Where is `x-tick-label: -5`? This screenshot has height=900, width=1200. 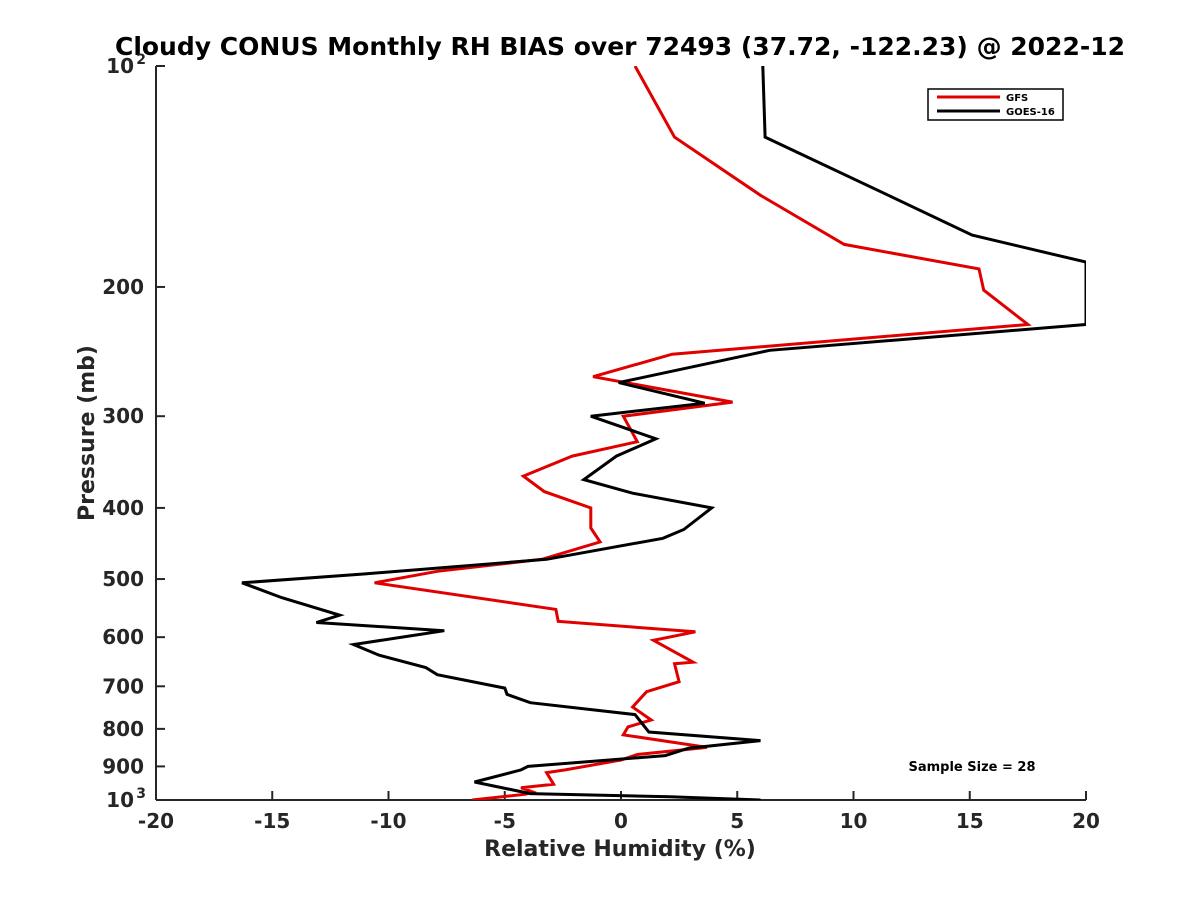
x-tick-label: -5 is located at coordinates (505, 821).